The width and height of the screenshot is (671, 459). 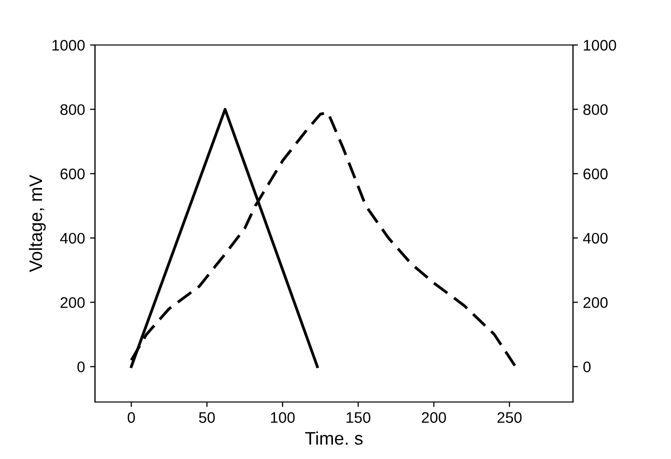 What do you see at coordinates (72, 302) in the screenshot?
I see `y-tick-label: 200` at bounding box center [72, 302].